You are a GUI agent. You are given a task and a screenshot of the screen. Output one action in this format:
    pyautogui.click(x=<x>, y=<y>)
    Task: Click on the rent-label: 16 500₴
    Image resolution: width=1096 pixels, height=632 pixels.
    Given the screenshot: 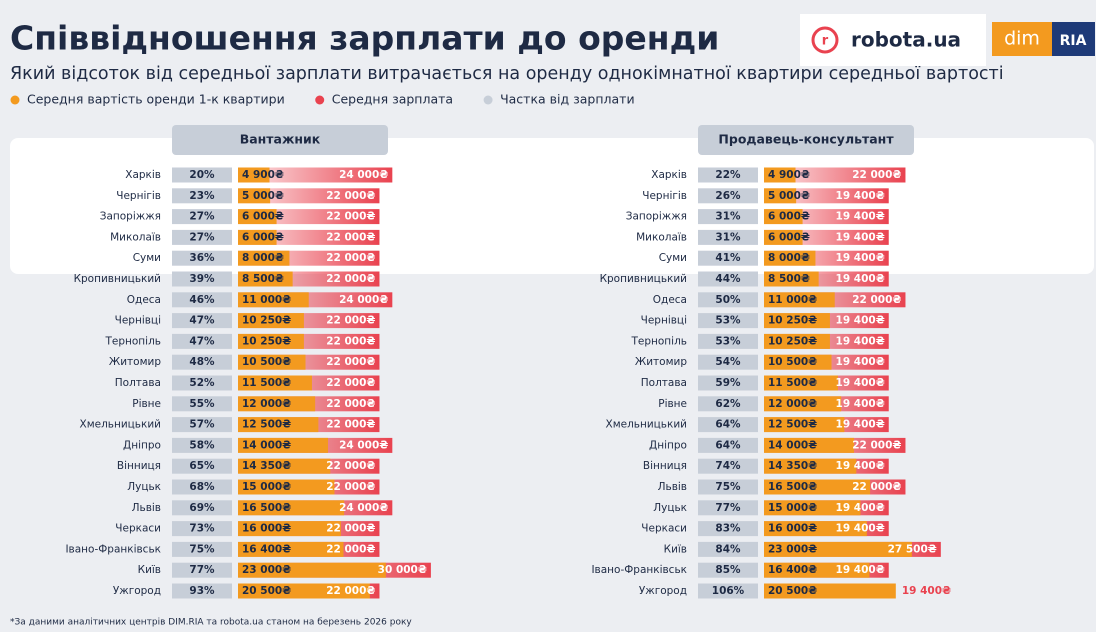 What is the action you would take?
    pyautogui.click(x=266, y=508)
    